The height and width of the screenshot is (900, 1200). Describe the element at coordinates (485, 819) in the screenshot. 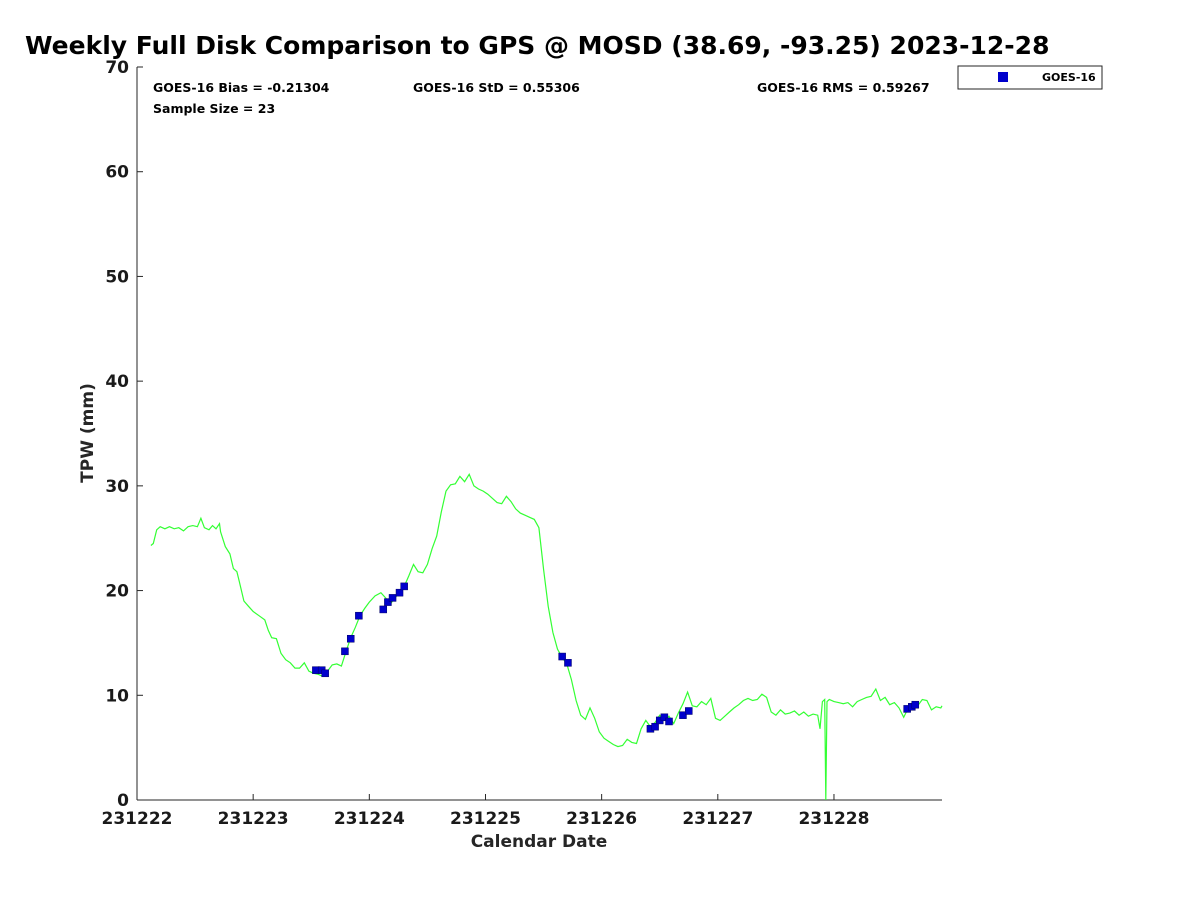

I see `x-tick-label: 231225` at that location.